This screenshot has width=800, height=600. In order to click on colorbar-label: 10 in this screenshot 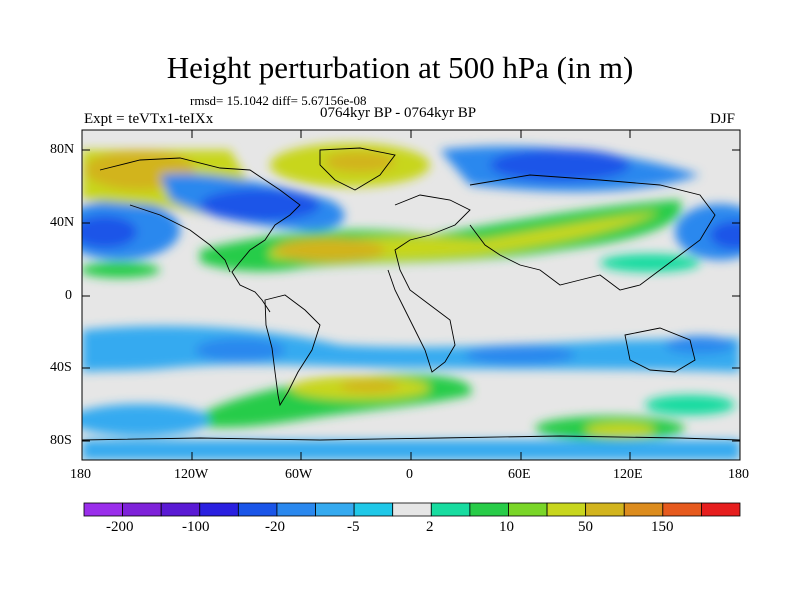, I will do `click(506, 527)`.